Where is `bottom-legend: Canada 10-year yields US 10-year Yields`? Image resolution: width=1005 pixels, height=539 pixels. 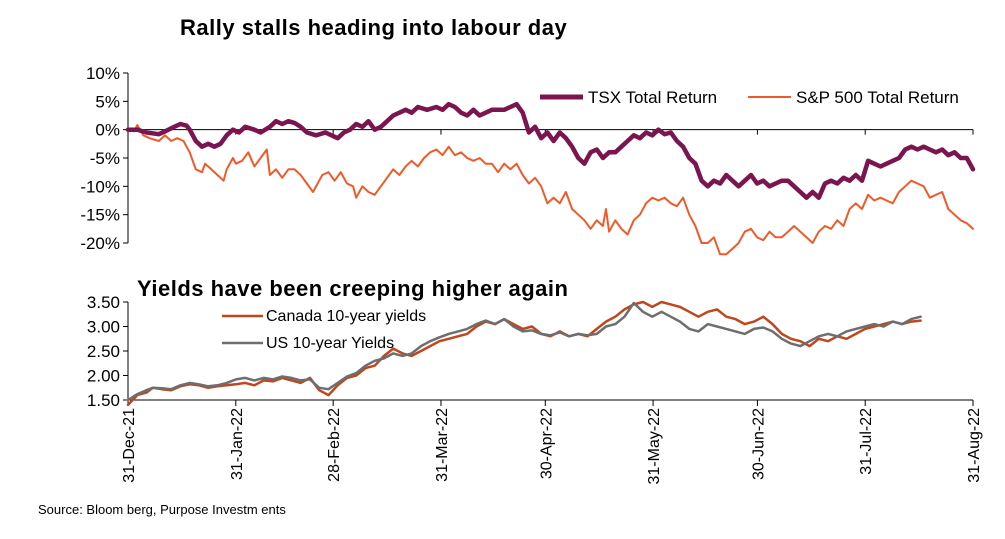
bottom-legend: Canada 10-year yields US 10-year Yields is located at coordinates (324, 330).